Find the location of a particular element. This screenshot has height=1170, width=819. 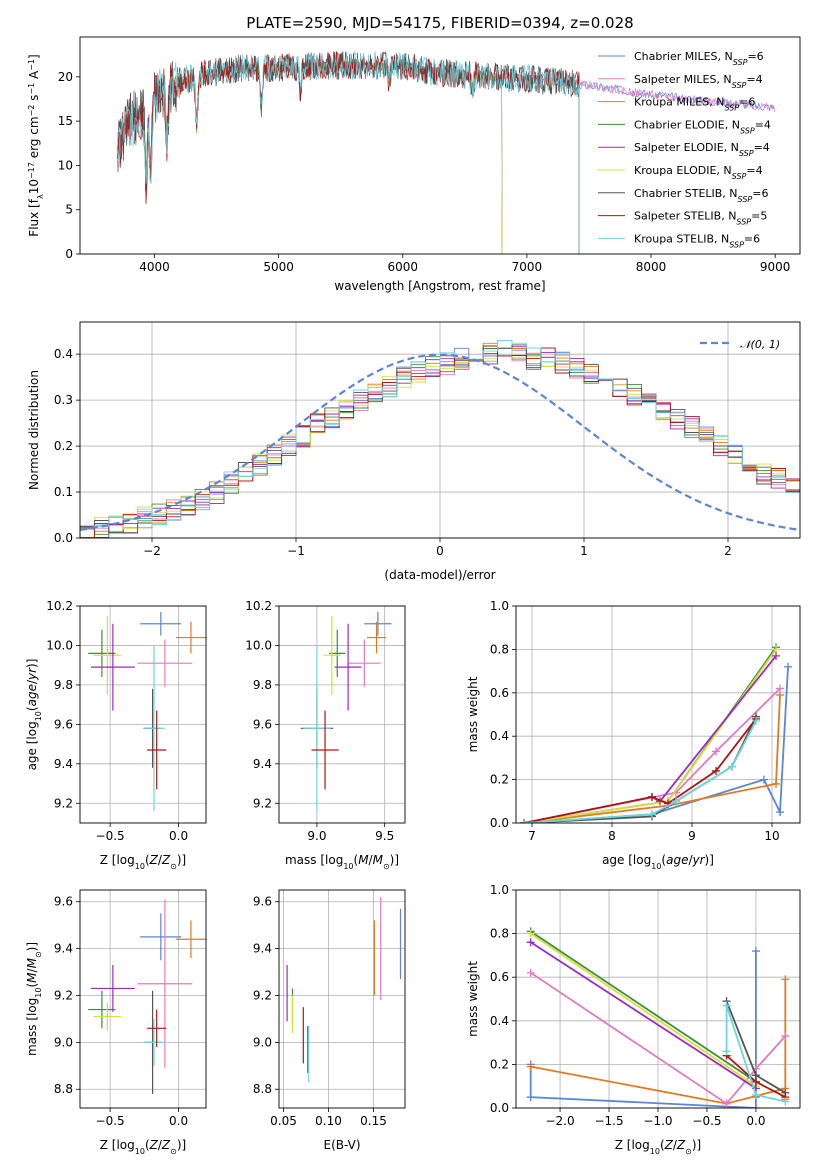

errorbar-kroupa-elodie is located at coordinates (331, 655).